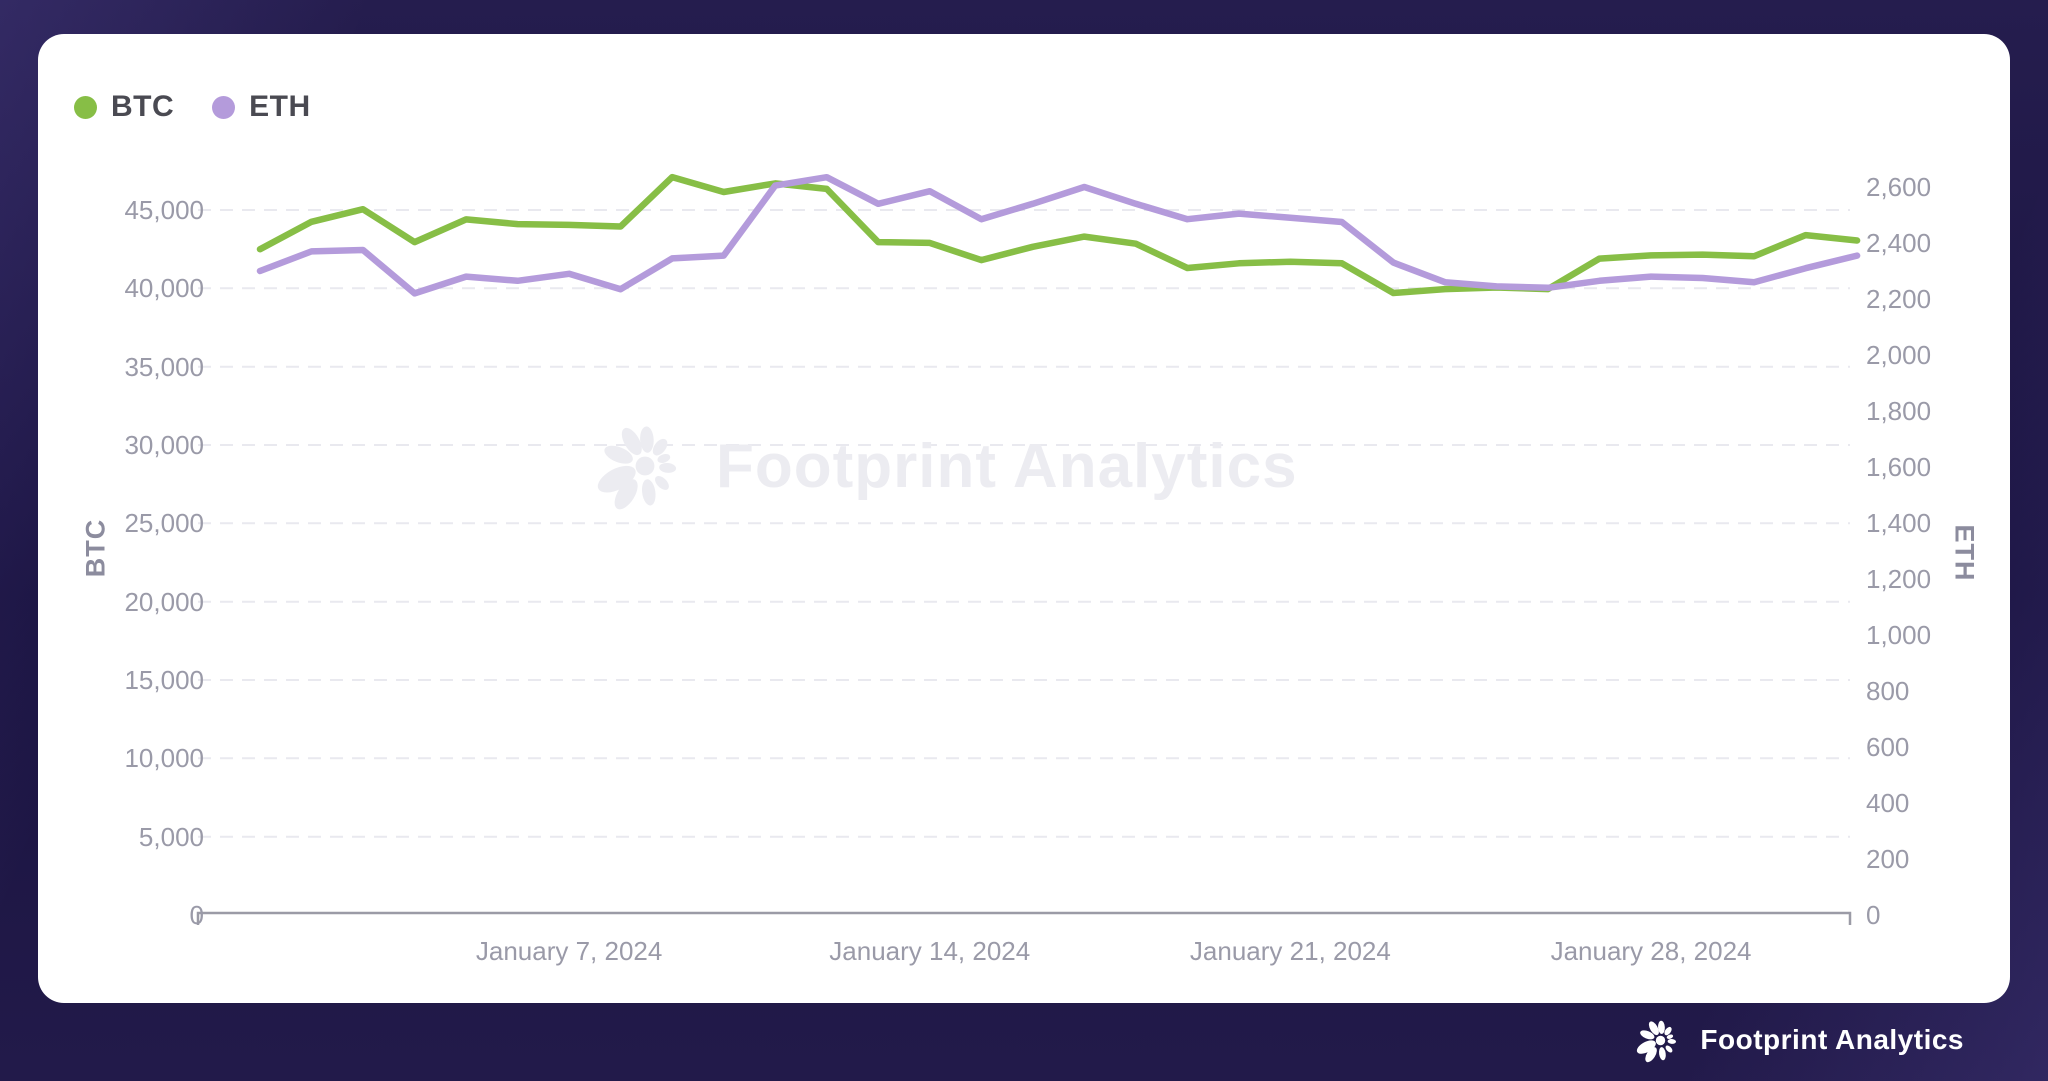 This screenshot has height=1081, width=2048. What do you see at coordinates (95, 548) in the screenshot?
I see `left-axis-title: BTC` at bounding box center [95, 548].